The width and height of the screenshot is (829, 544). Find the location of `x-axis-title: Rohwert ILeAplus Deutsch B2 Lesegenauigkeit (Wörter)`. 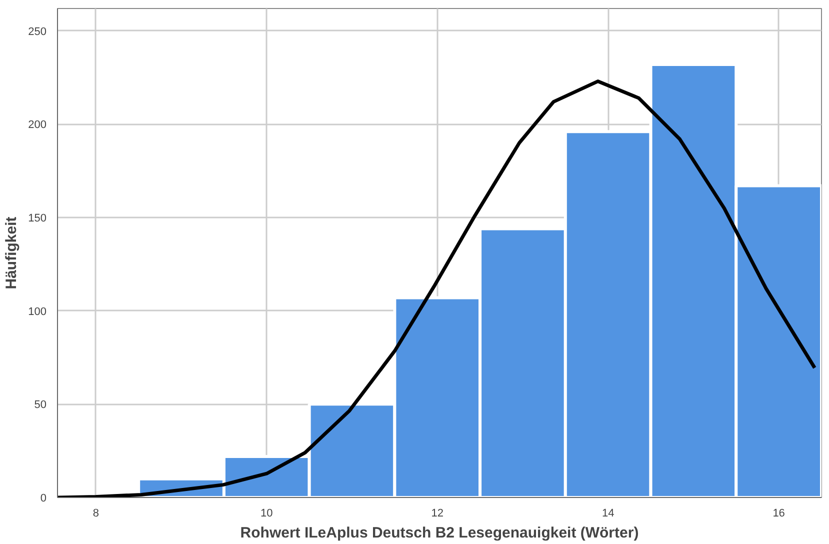

x-axis-title: Rohwert ILeAplus Deutsch B2 Lesegenauigkeit (Wörter) is located at coordinates (439, 533).